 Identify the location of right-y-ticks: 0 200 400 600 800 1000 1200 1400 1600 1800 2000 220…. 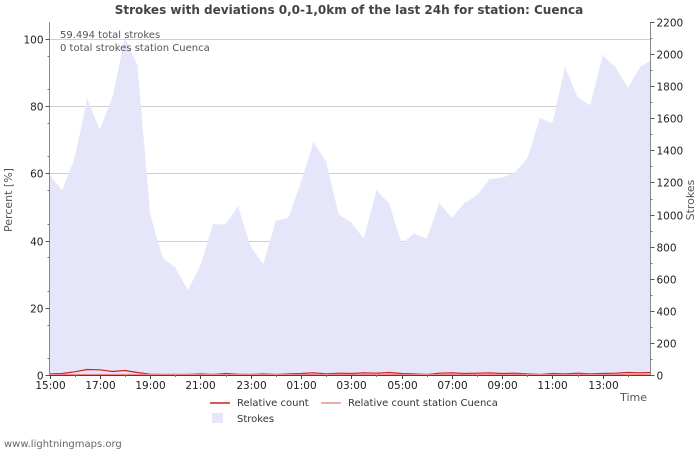
(667, 200).